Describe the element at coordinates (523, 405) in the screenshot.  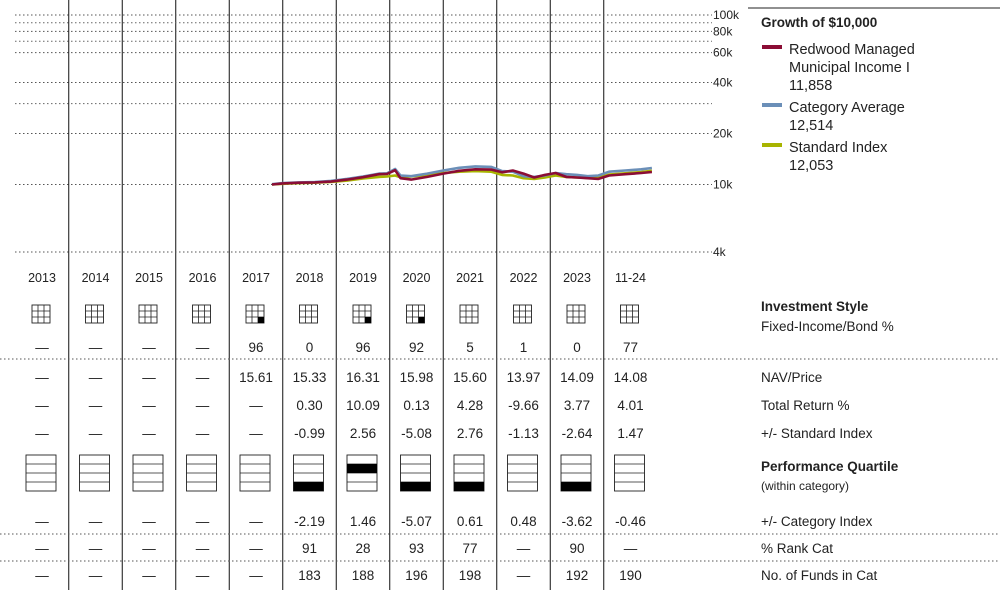
I see `table-cell: -9.66` at that location.